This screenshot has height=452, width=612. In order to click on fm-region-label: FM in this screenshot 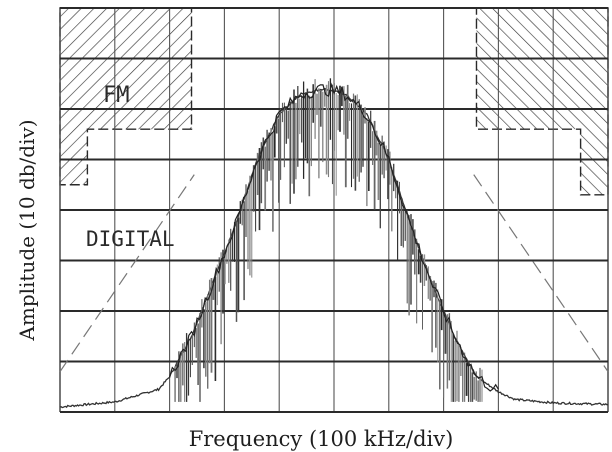, I will do `click(116, 95)`.